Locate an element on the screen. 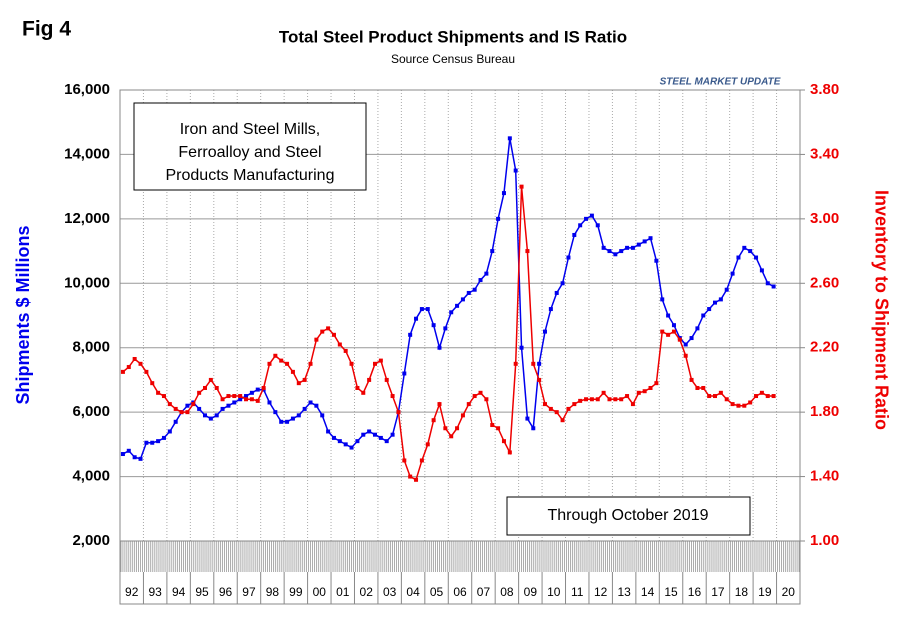 This screenshot has width=910, height=622. y2-tick-label: 3.40 is located at coordinates (824, 153).